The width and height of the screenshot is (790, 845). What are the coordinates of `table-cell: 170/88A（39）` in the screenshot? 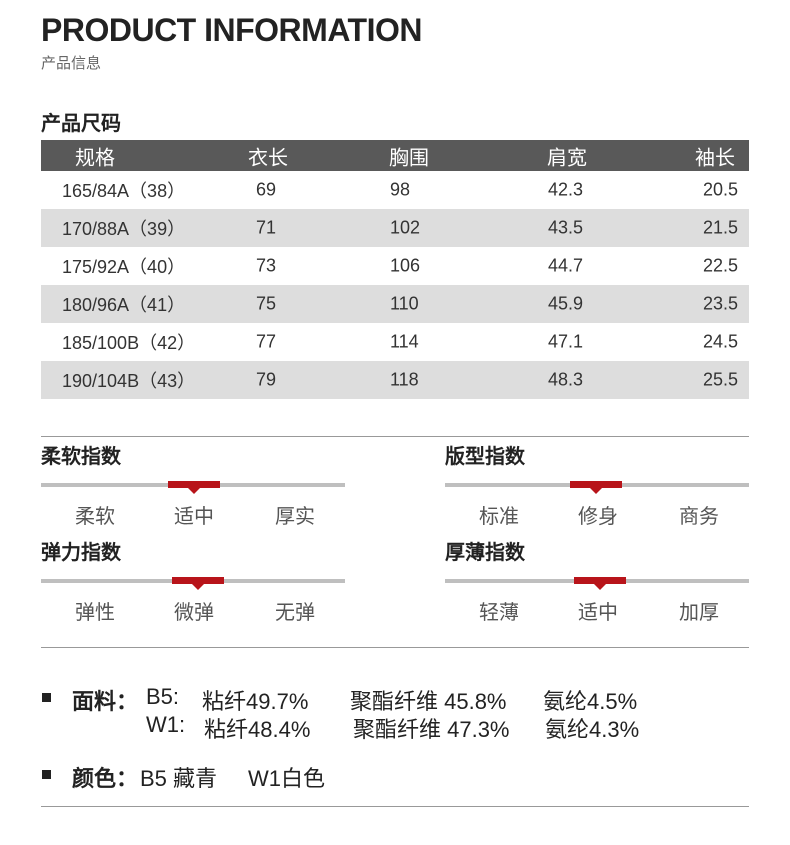 It's located at (124, 229).